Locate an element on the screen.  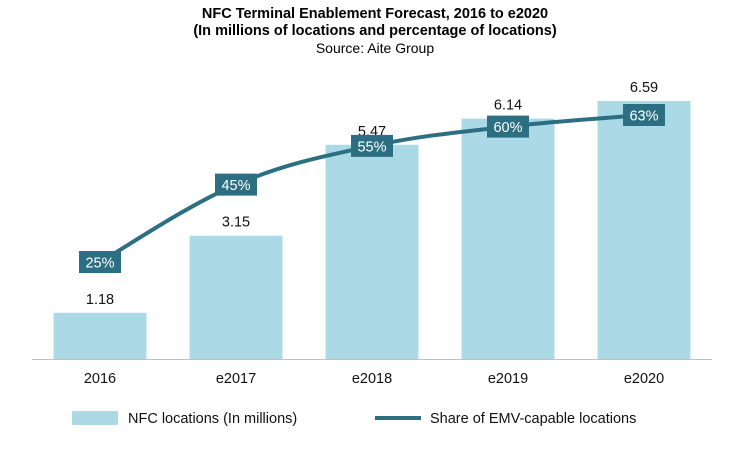
bar-value-label: 6.14 is located at coordinates (508, 106).